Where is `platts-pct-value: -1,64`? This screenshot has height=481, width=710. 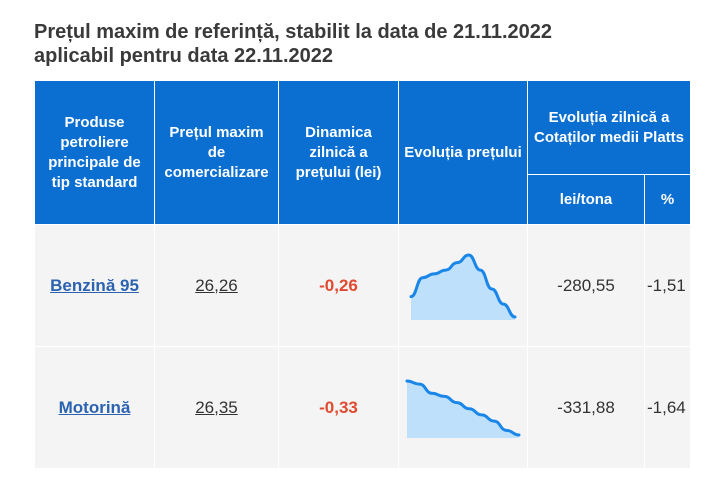
platts-pct-value: -1,64 is located at coordinates (666, 407).